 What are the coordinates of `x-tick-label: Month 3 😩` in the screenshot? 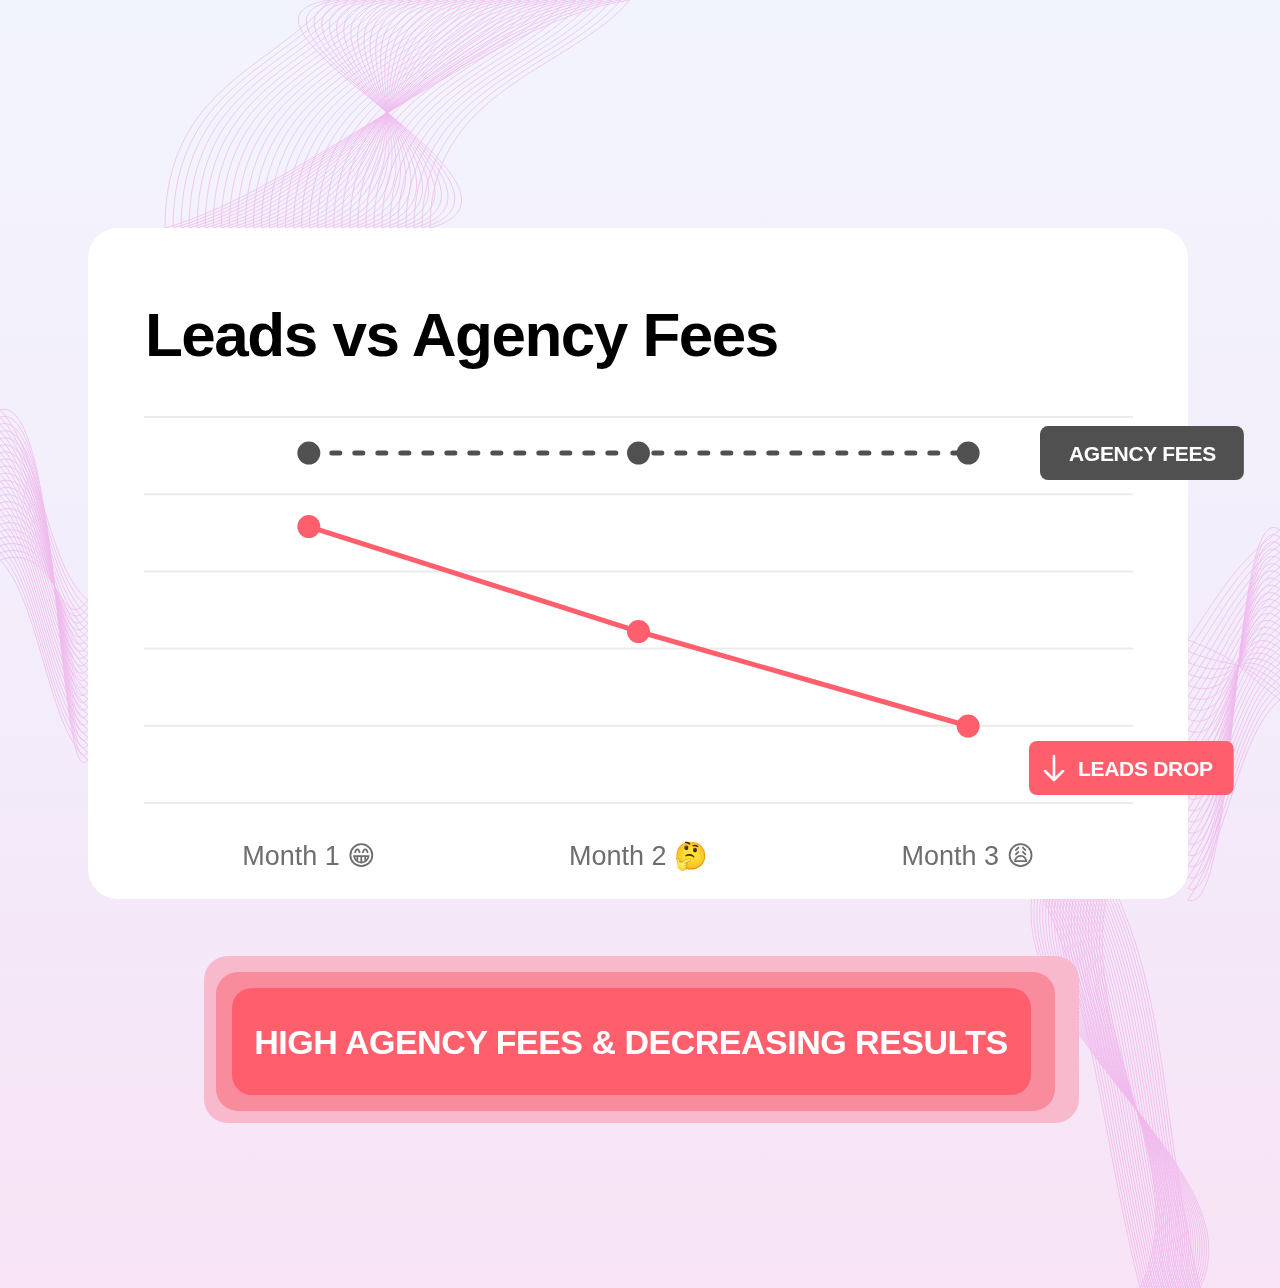 It's located at (968, 856).